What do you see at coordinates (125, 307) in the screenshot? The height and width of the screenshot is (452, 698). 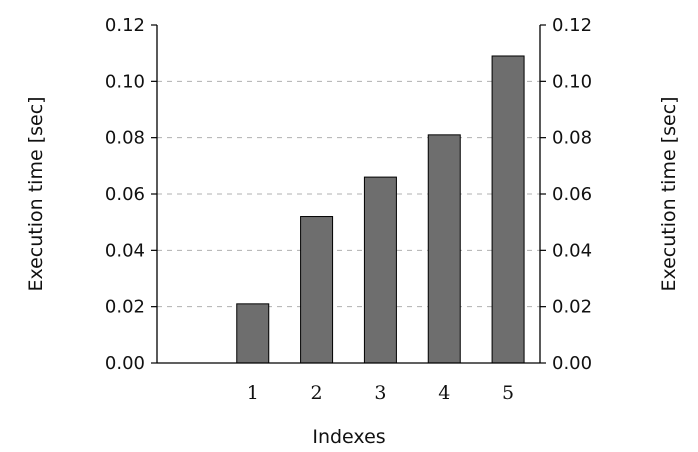 I see `left-y-tick-label: 0.02` at bounding box center [125, 307].